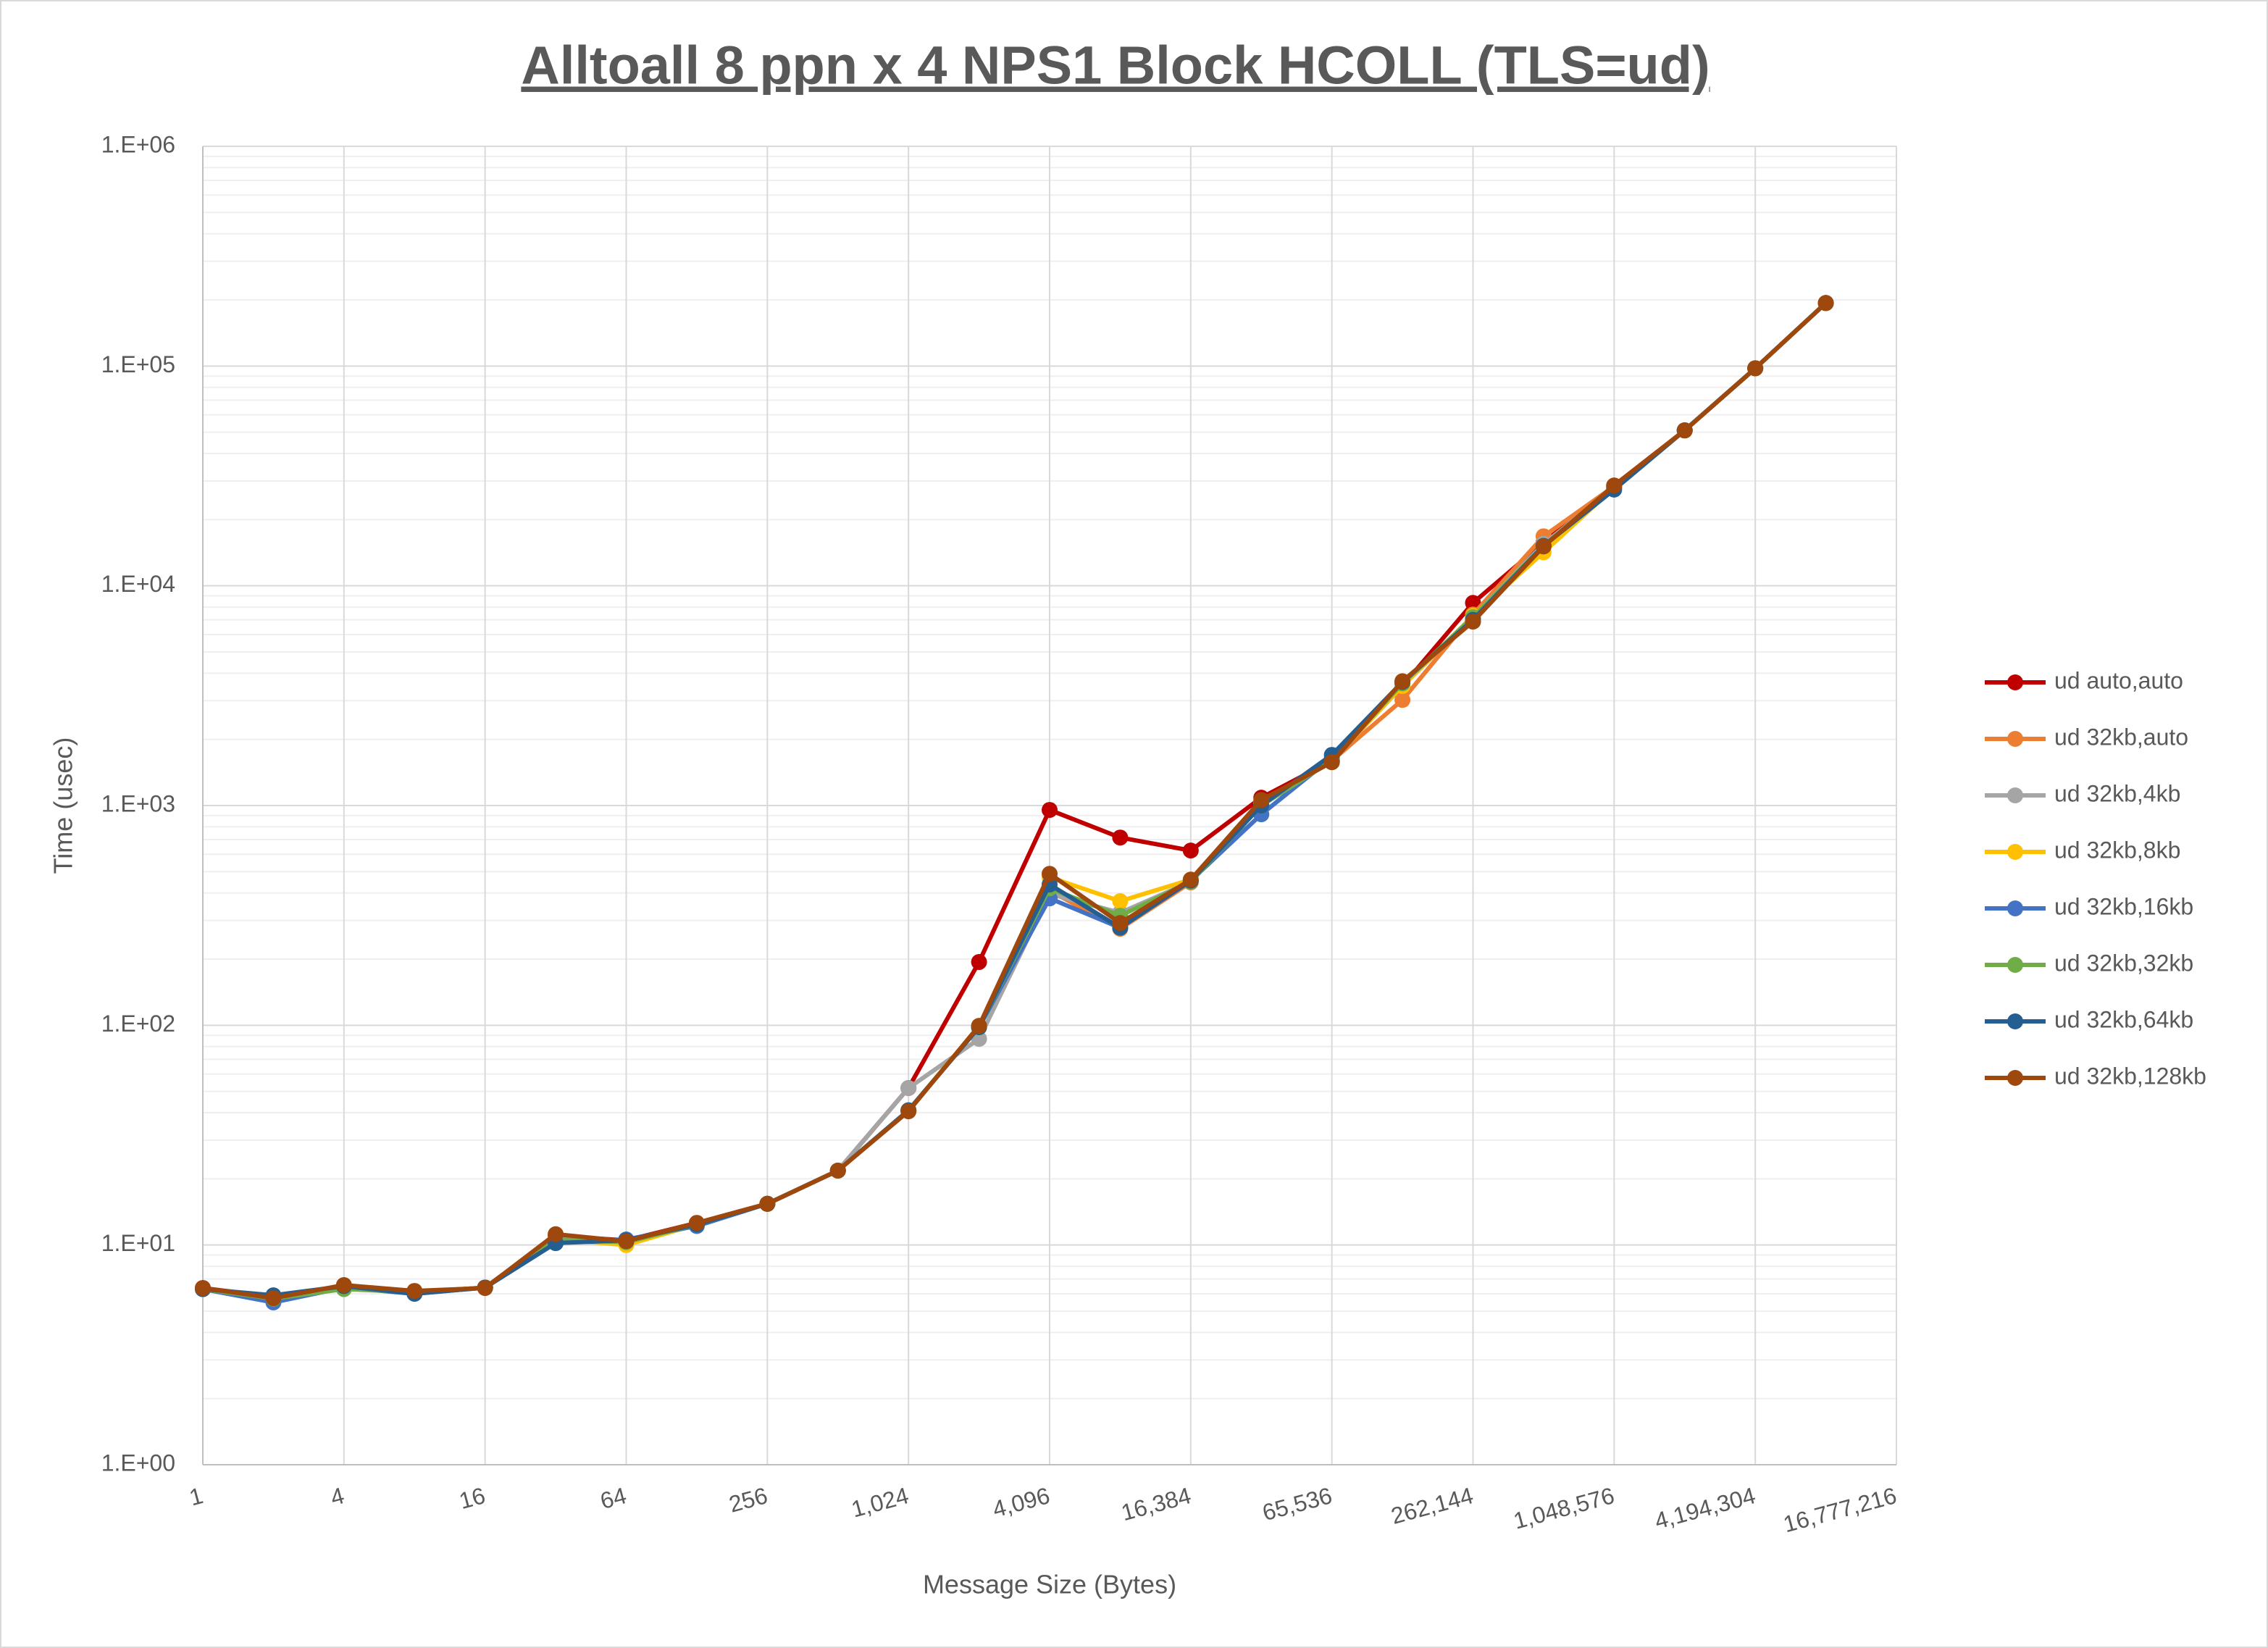  What do you see at coordinates (2130, 1076) in the screenshot?
I see `legend-label: ud 32kb,128kb` at bounding box center [2130, 1076].